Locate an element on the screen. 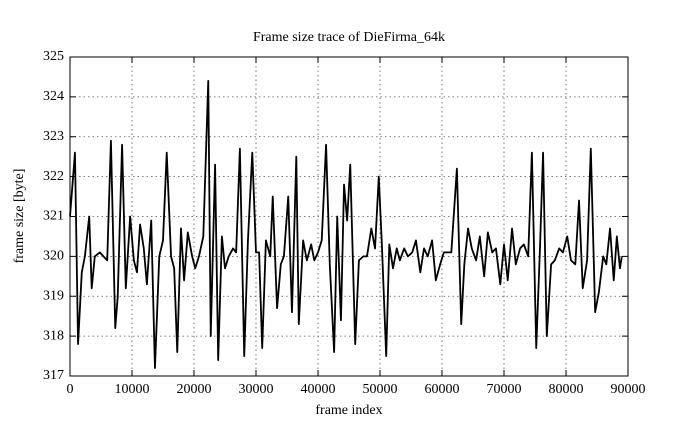 This screenshot has width=695, height=434. x-axis-label: frame index is located at coordinates (348, 410).